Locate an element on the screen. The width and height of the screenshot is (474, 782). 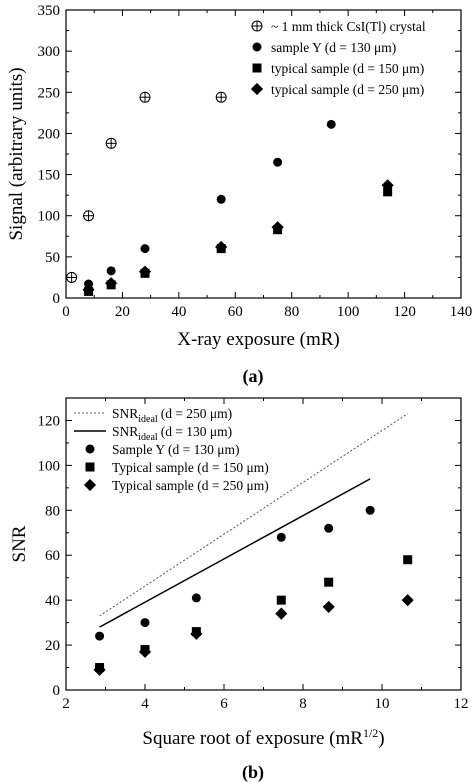
a-x-tick-label: 80 is located at coordinates (291, 312).